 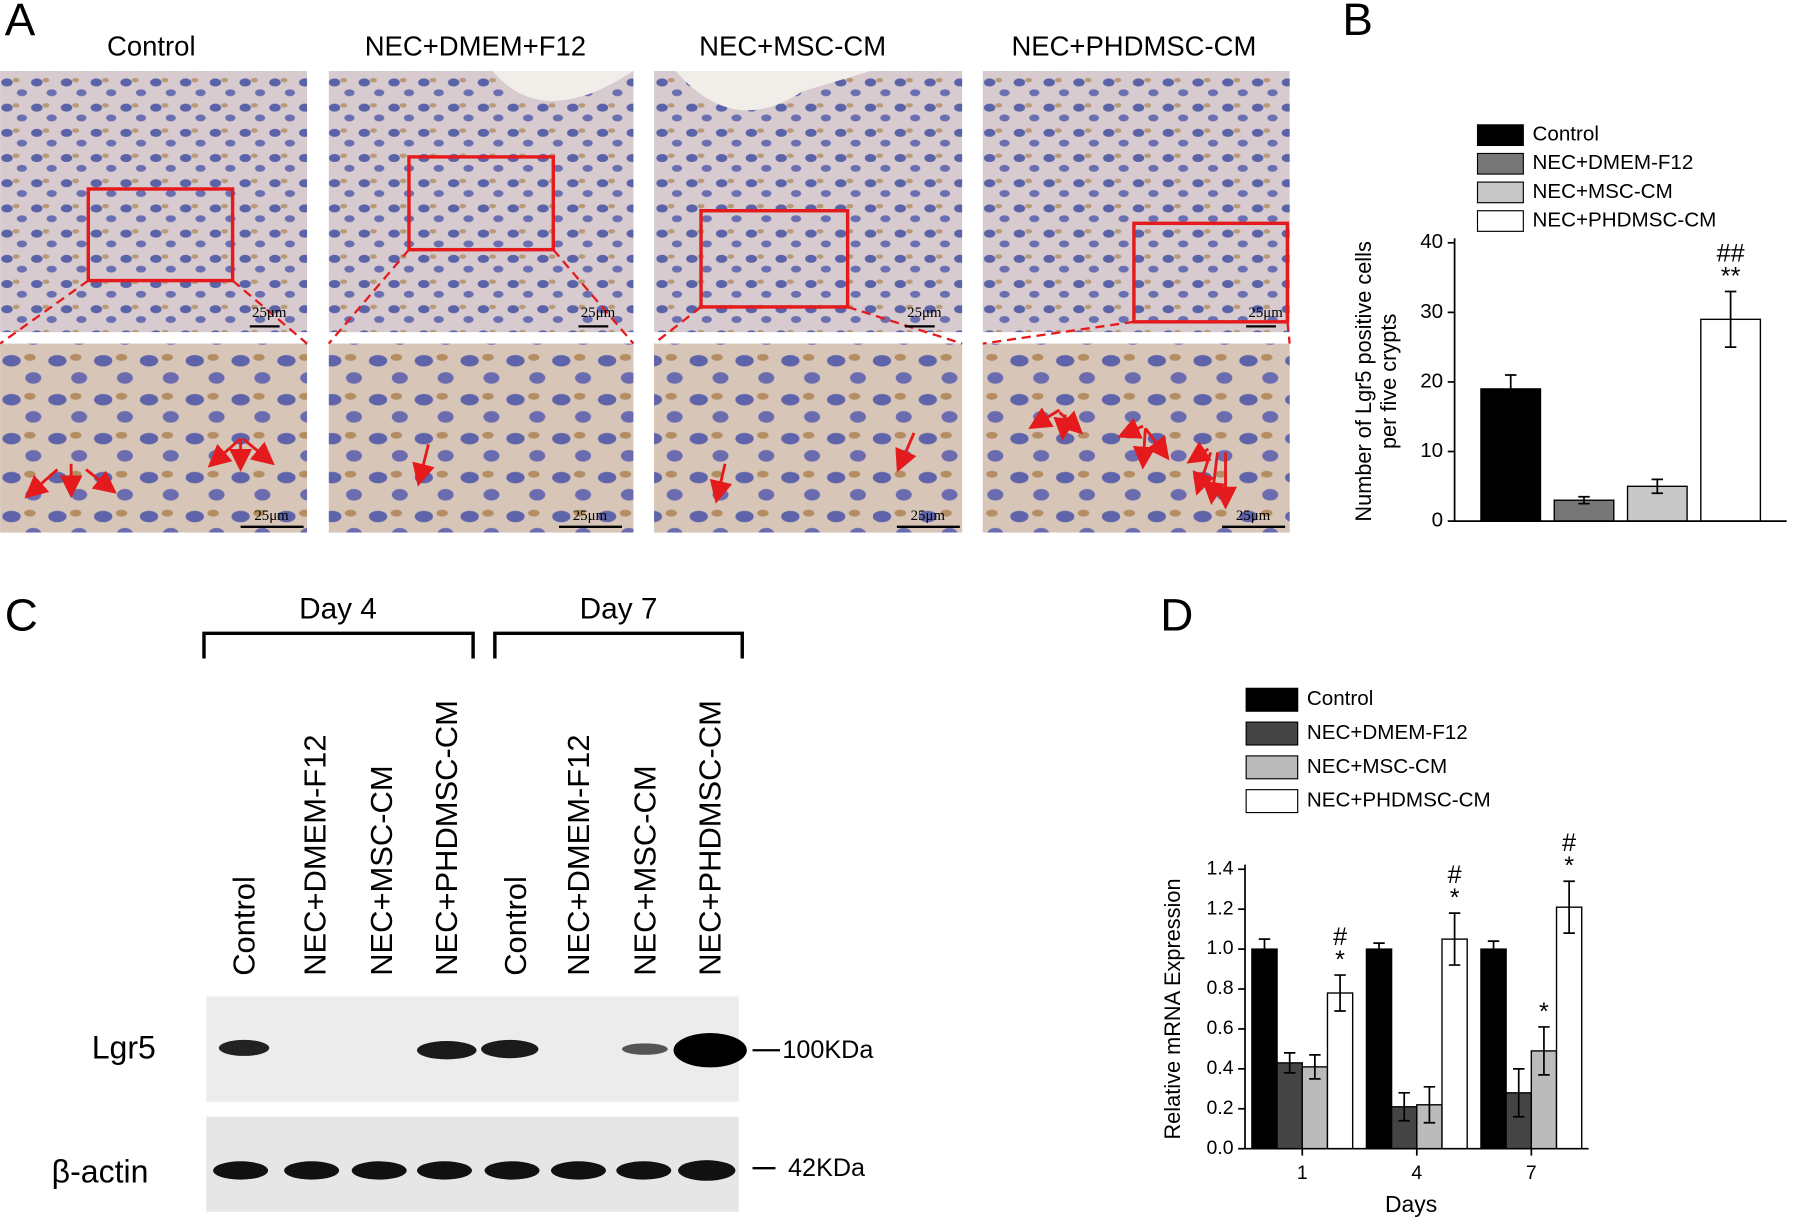 What do you see at coordinates (1172, 1008) in the screenshot?
I see `y-axis-label: Relative mRNA Expression` at bounding box center [1172, 1008].